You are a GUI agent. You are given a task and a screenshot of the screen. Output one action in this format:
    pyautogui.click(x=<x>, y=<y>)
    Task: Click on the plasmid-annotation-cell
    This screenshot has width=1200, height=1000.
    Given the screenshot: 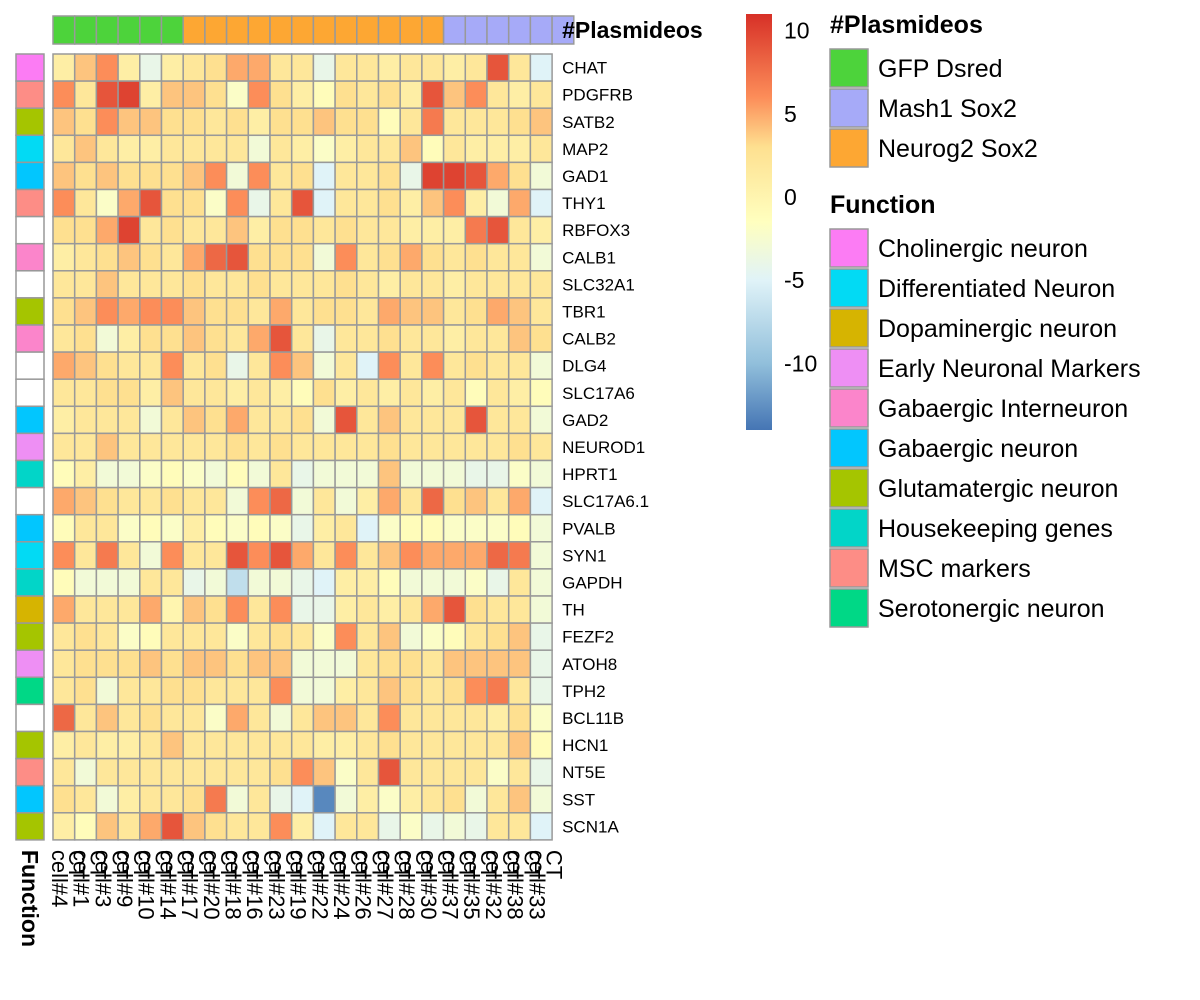 What is the action you would take?
    pyautogui.click(x=454, y=30)
    